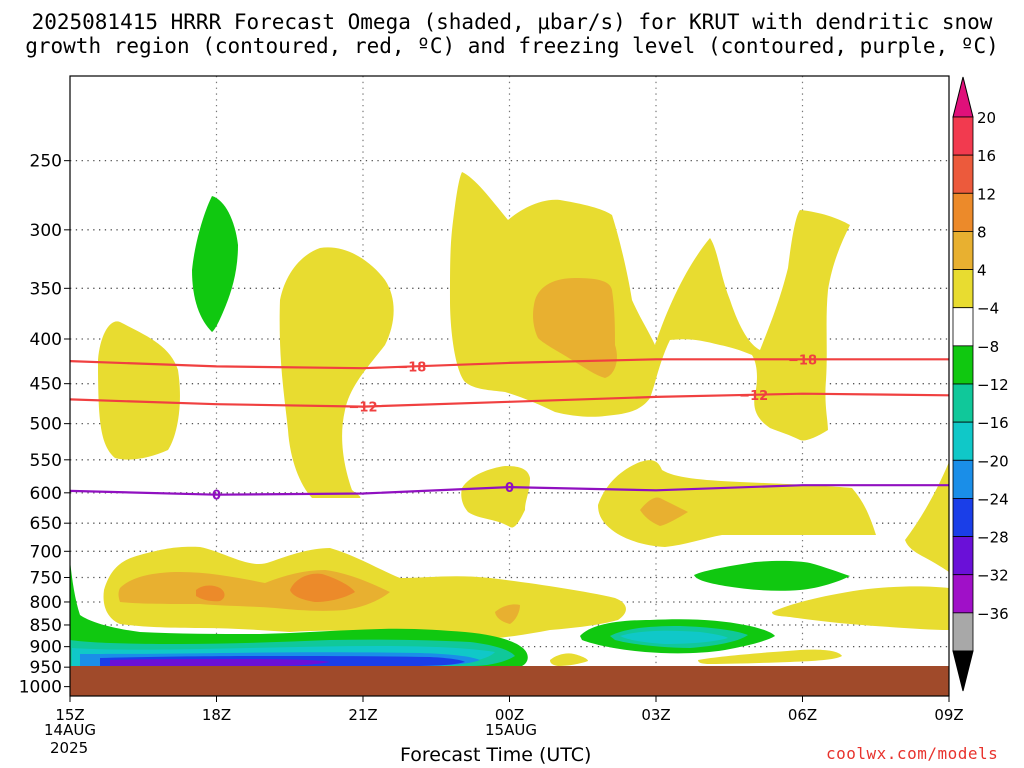 This screenshot has height=768, width=1024. I want to click on x-tick-label: 21Z, so click(362, 715).